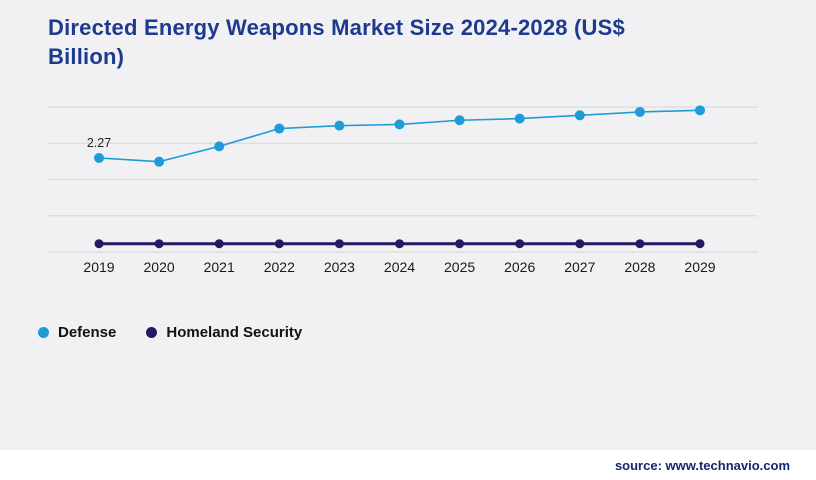 This screenshot has height=480, width=816. Describe the element at coordinates (399, 267) in the screenshot. I see `x-axis-label: 2024` at that location.